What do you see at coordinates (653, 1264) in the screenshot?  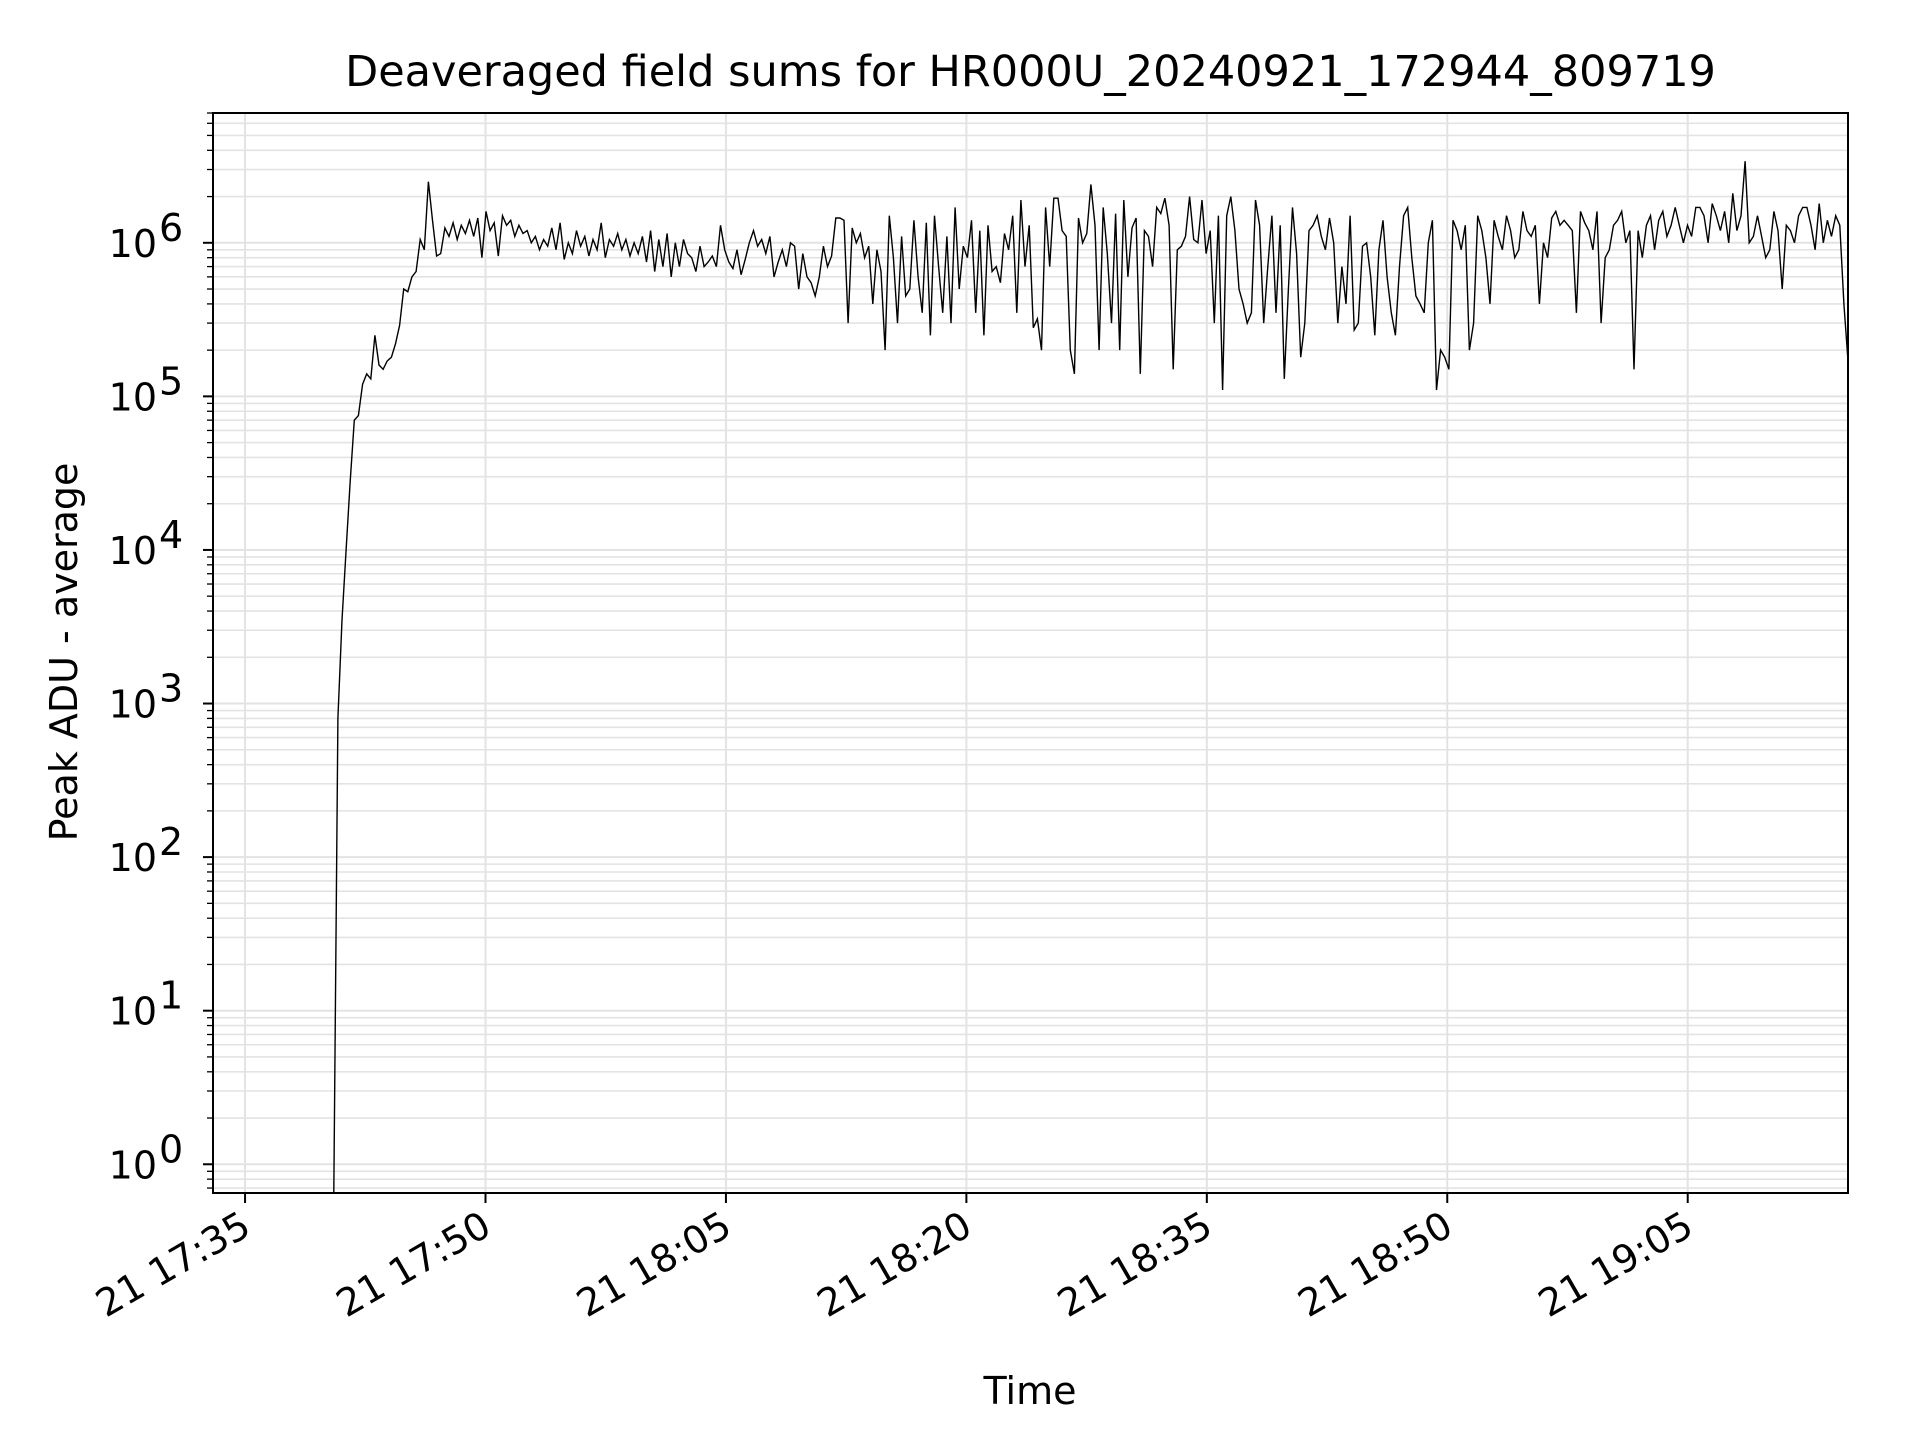 I see `x-tick-label: 21 18:05` at bounding box center [653, 1264].